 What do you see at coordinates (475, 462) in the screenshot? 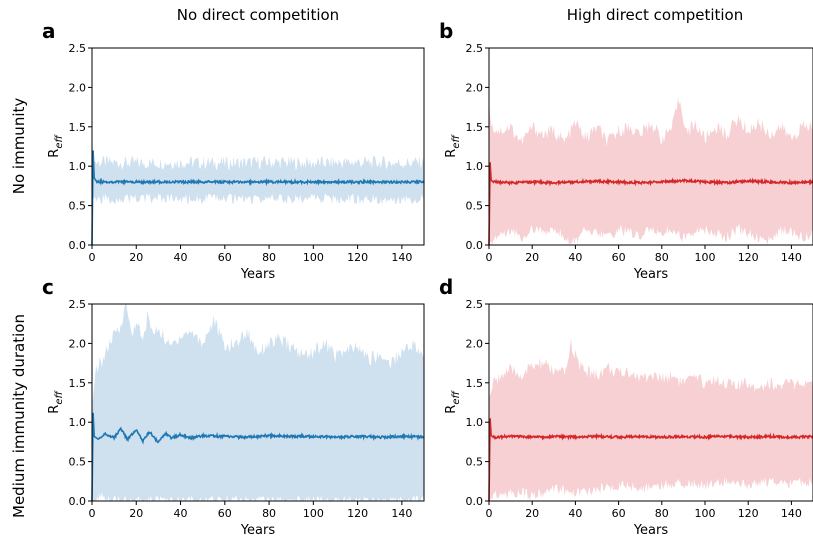
I see `y-tick-label-d-1: 0.5` at bounding box center [475, 462].